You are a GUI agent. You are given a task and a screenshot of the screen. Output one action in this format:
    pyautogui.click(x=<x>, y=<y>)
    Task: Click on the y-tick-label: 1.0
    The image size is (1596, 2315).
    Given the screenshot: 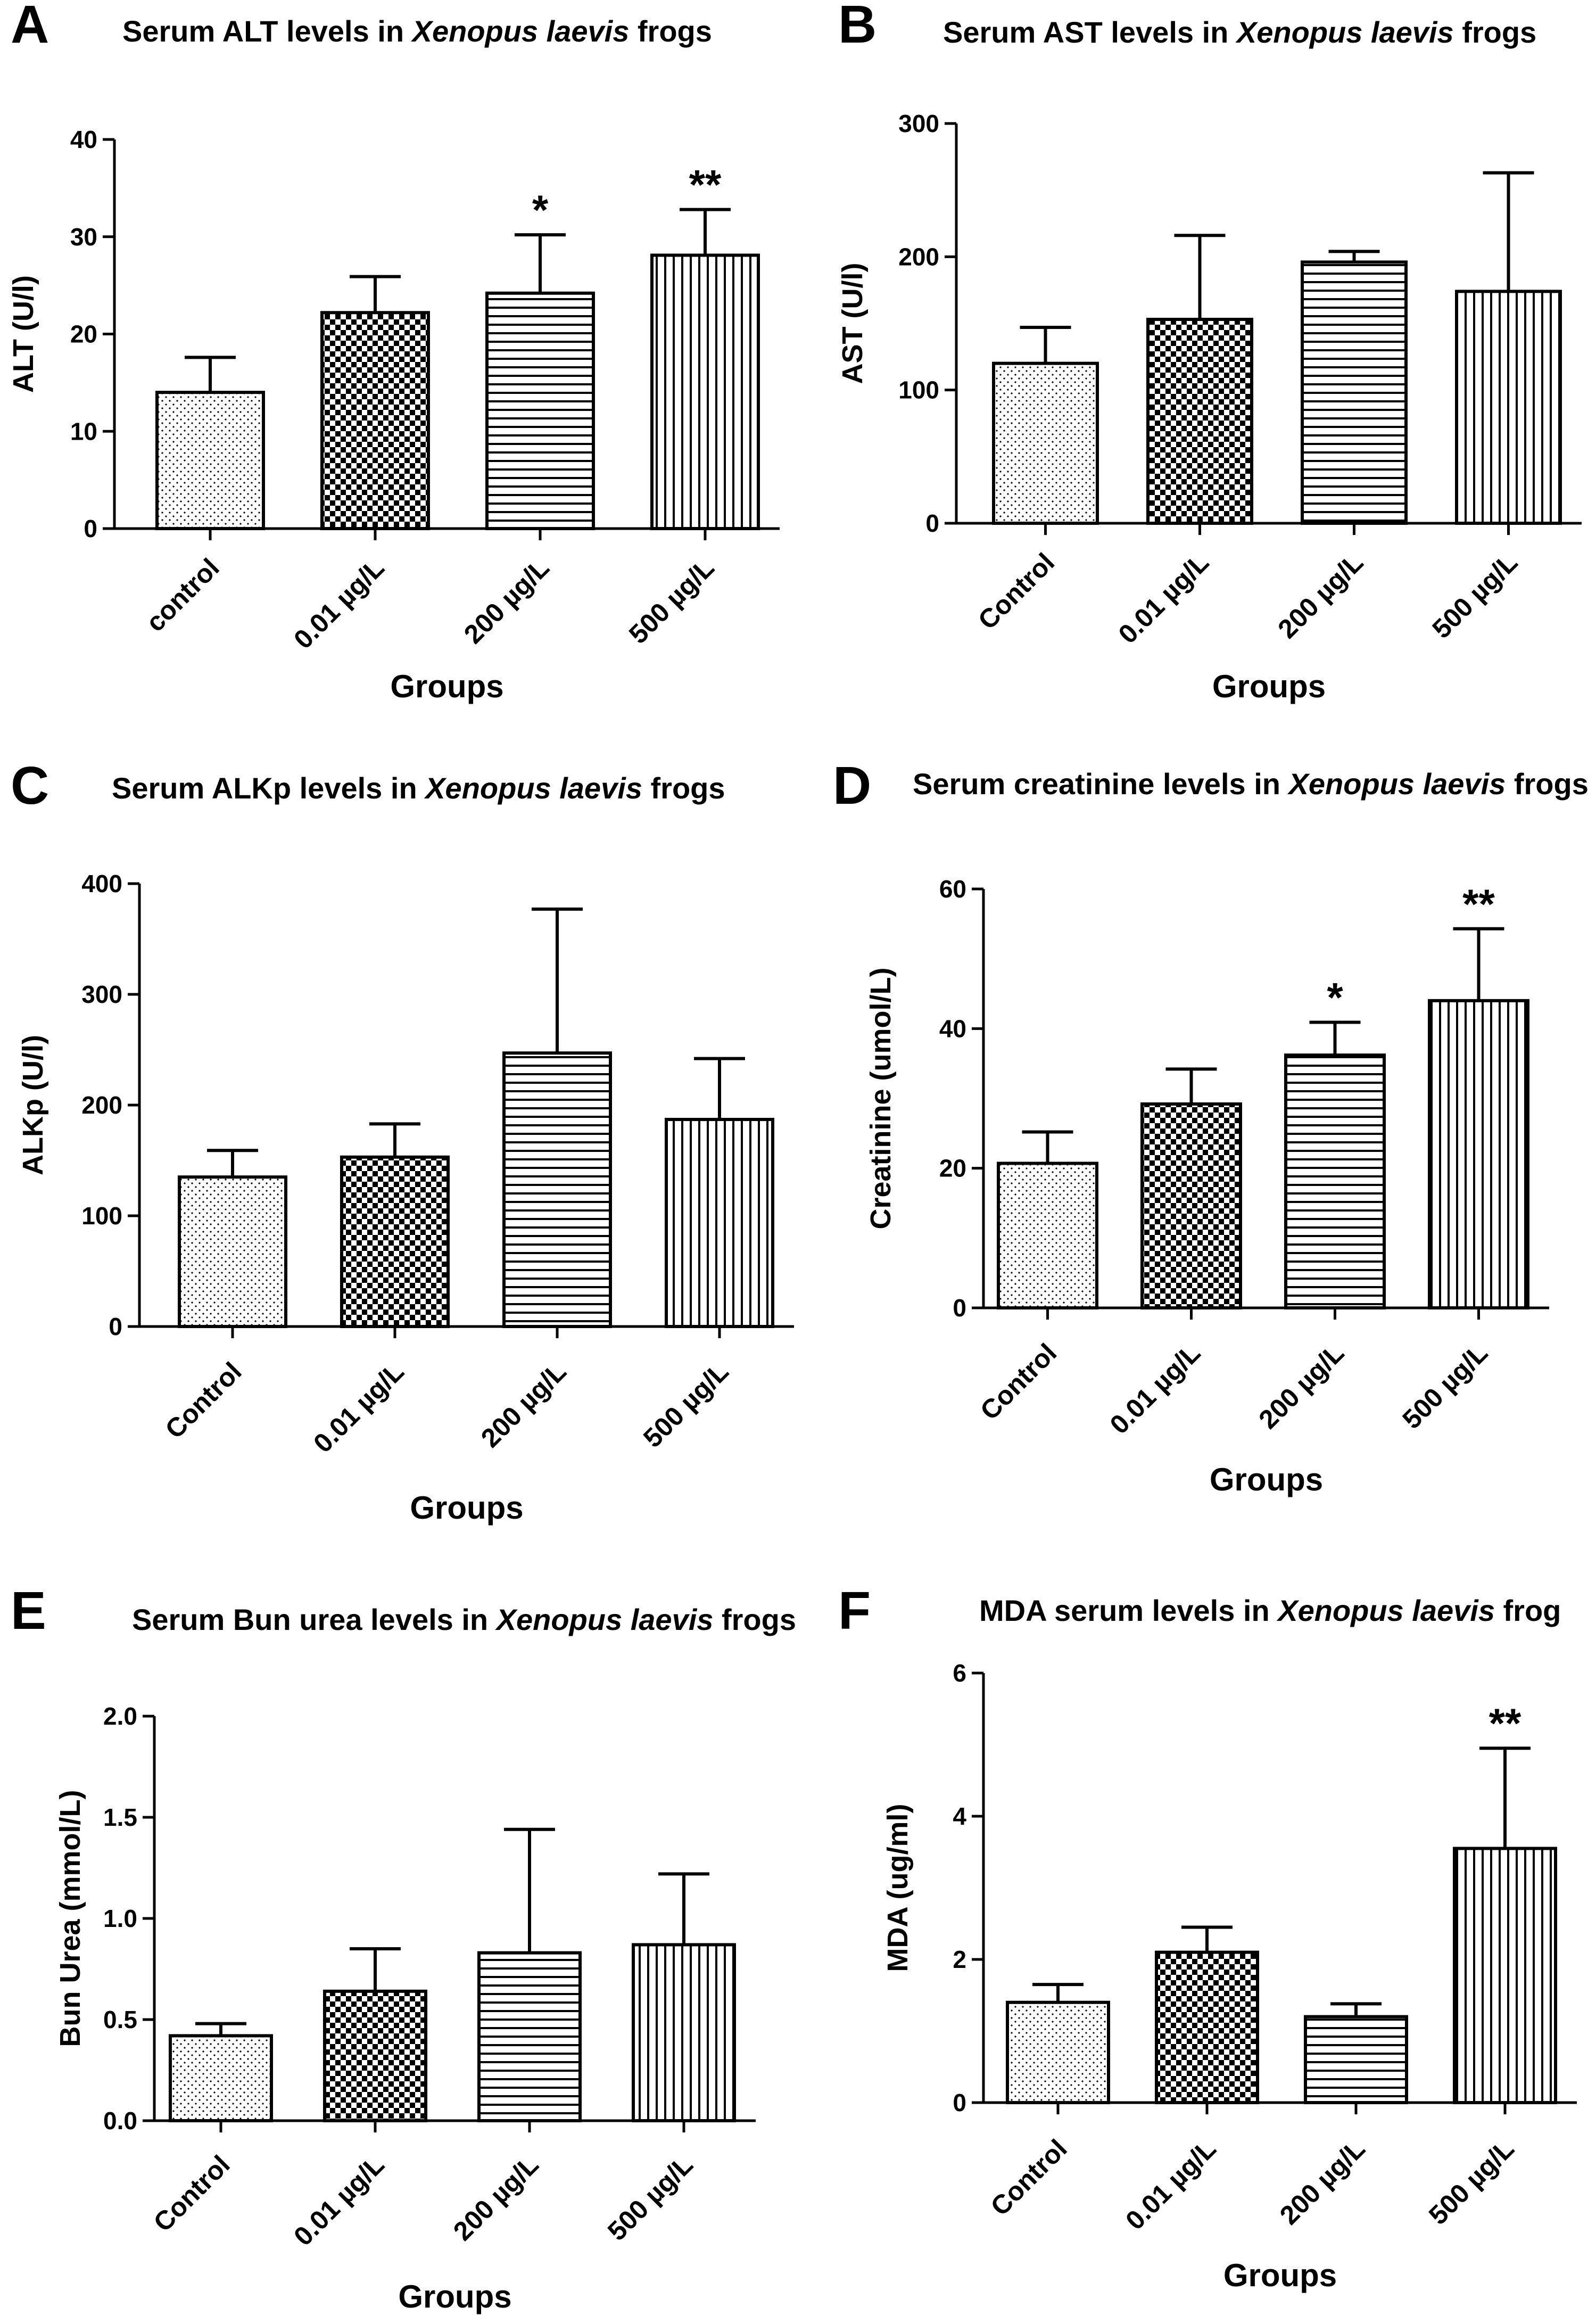 What is the action you would take?
    pyautogui.click(x=120, y=1918)
    